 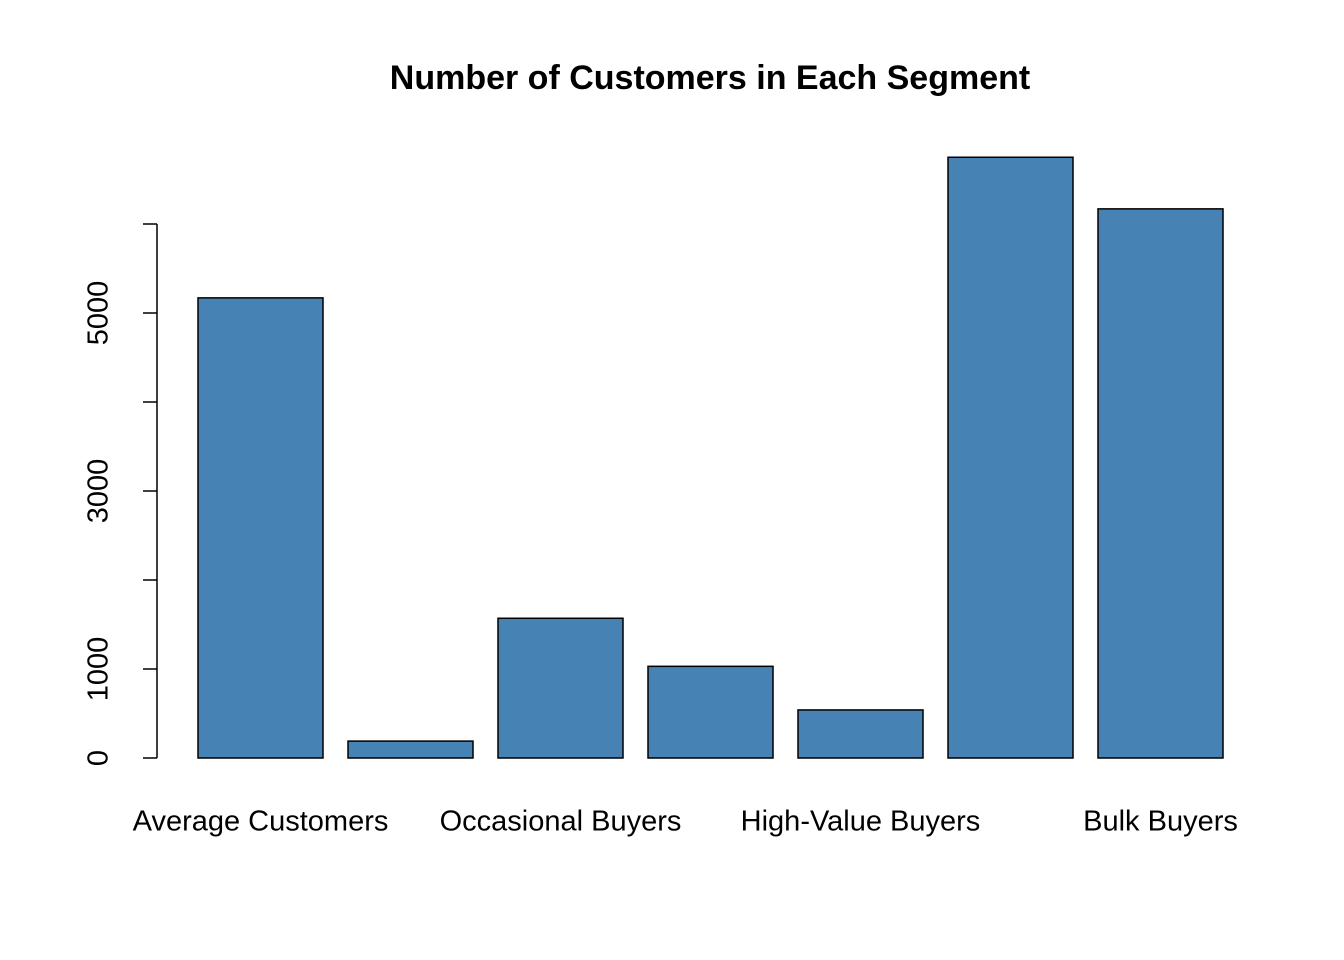 I want to click on x-tick-label: Bulk Buyers, so click(x=1160, y=822).